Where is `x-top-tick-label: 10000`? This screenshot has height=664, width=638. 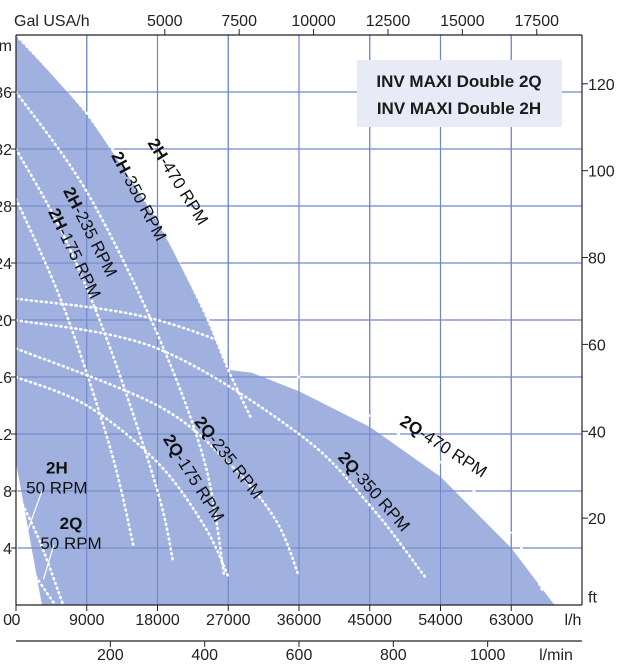
x-top-tick-label: 10000 is located at coordinates (313, 21).